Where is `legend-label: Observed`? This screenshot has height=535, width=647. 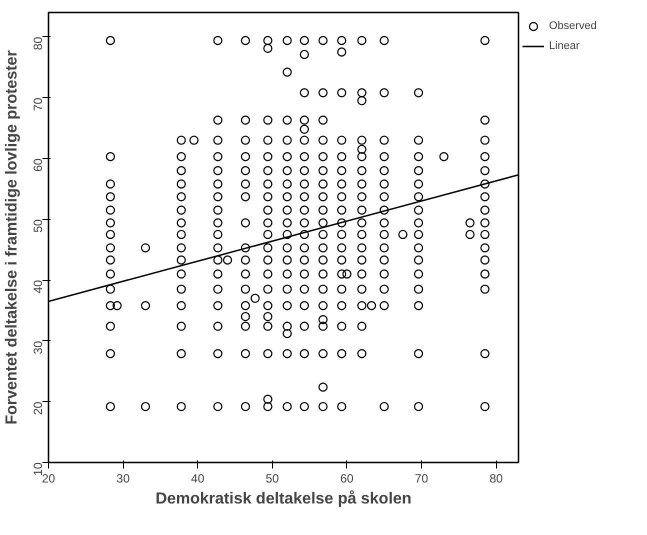
legend-label: Observed is located at coordinates (573, 26).